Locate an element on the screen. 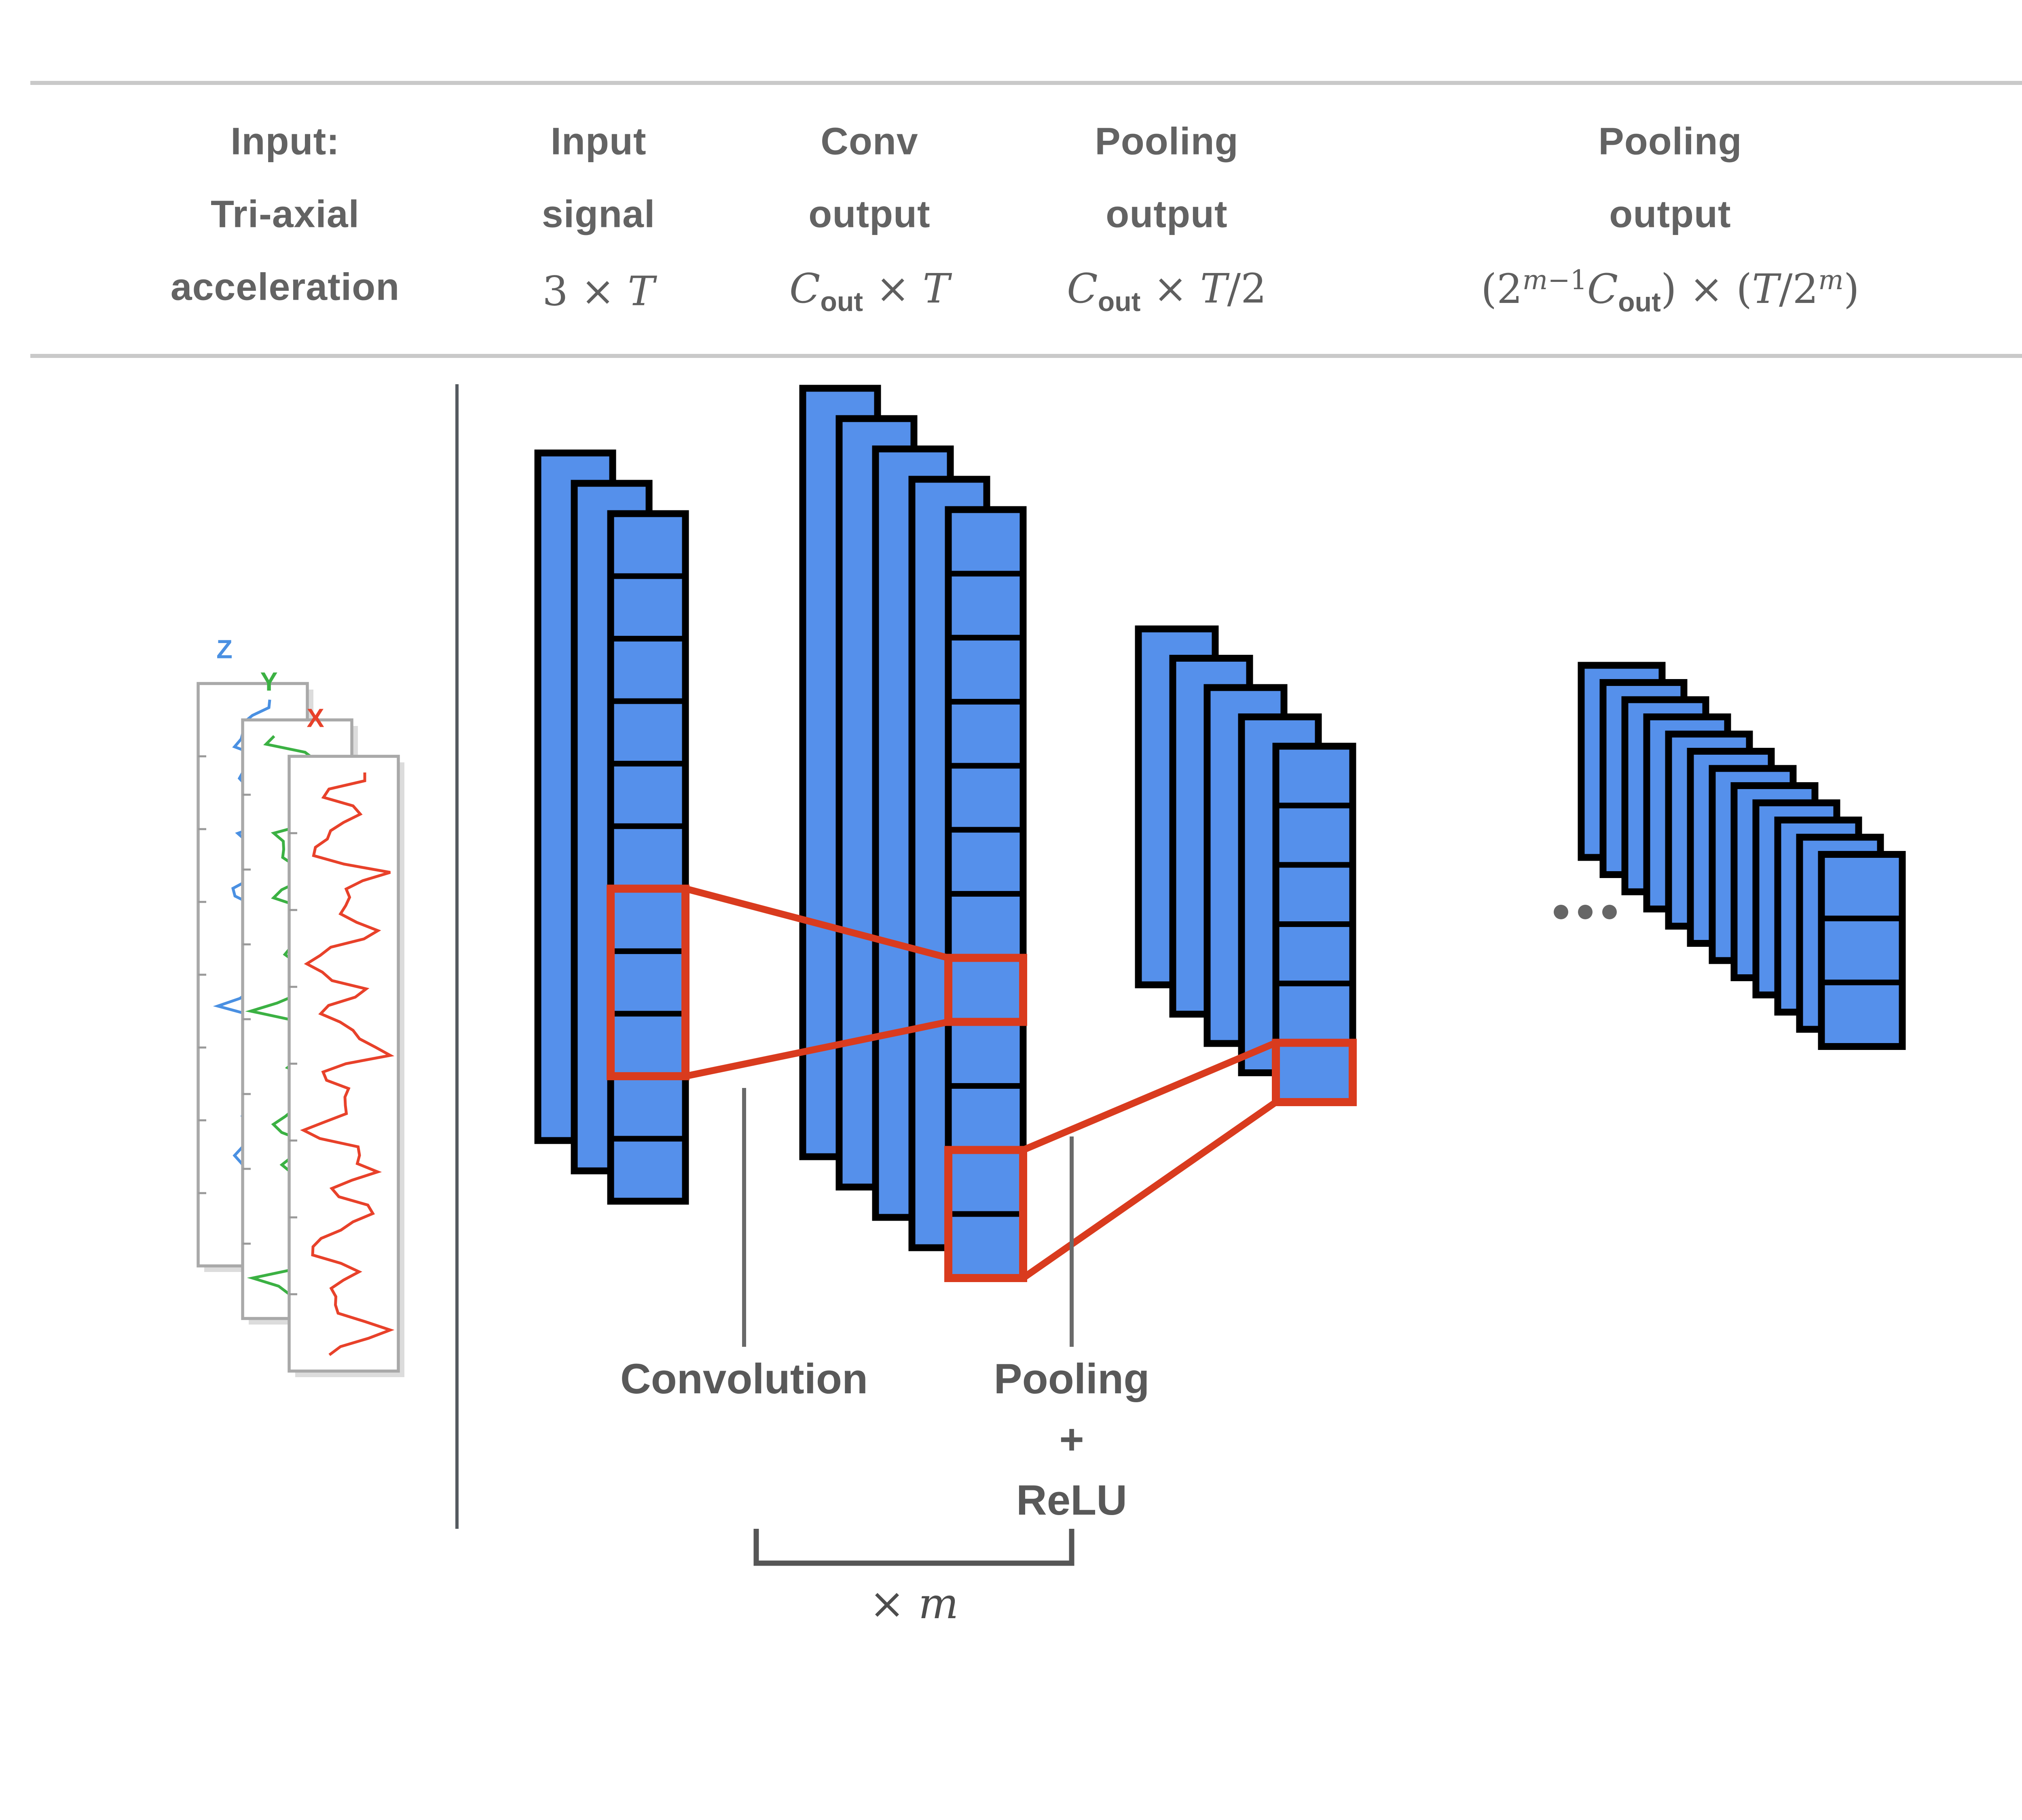 The image size is (2022, 1820). header-input-line3: acceleration is located at coordinates (285, 287).